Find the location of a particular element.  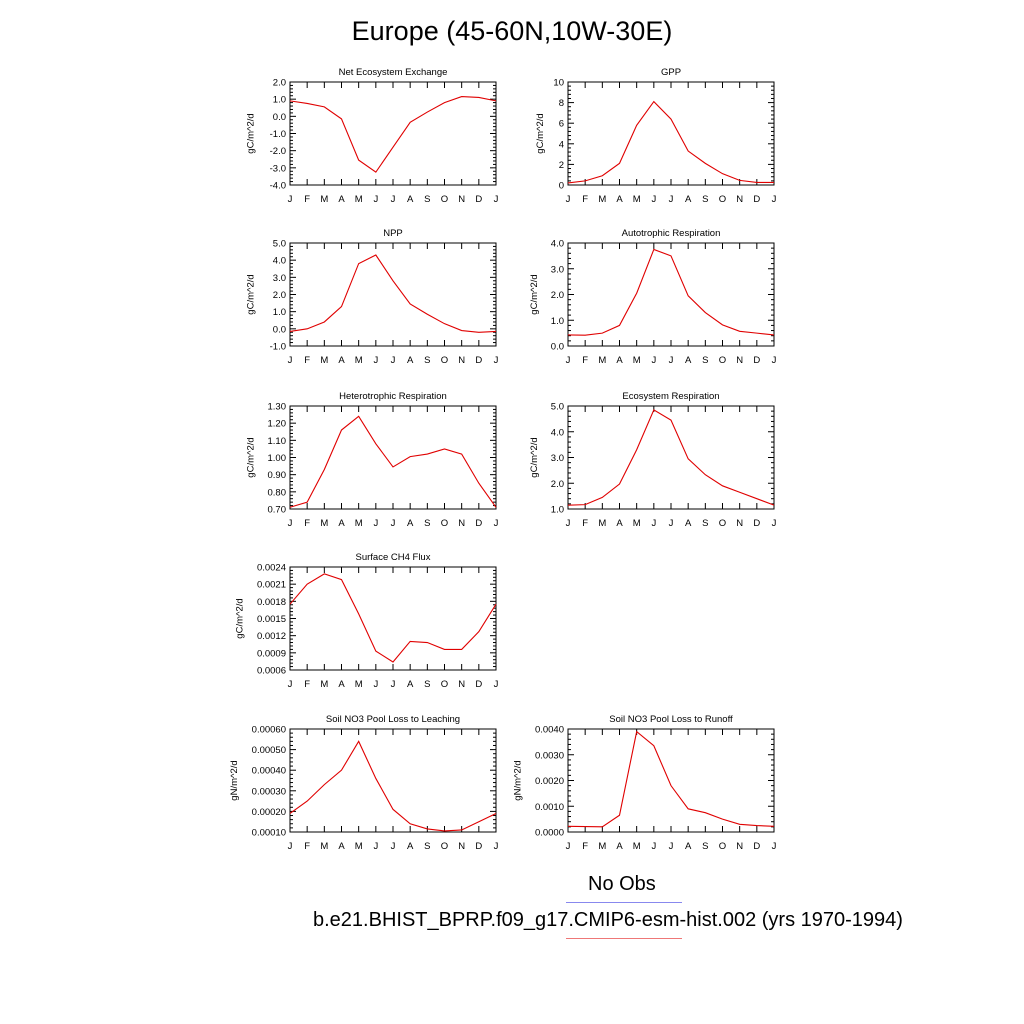

y-tick-label: 0.0009 is located at coordinates (271, 653).